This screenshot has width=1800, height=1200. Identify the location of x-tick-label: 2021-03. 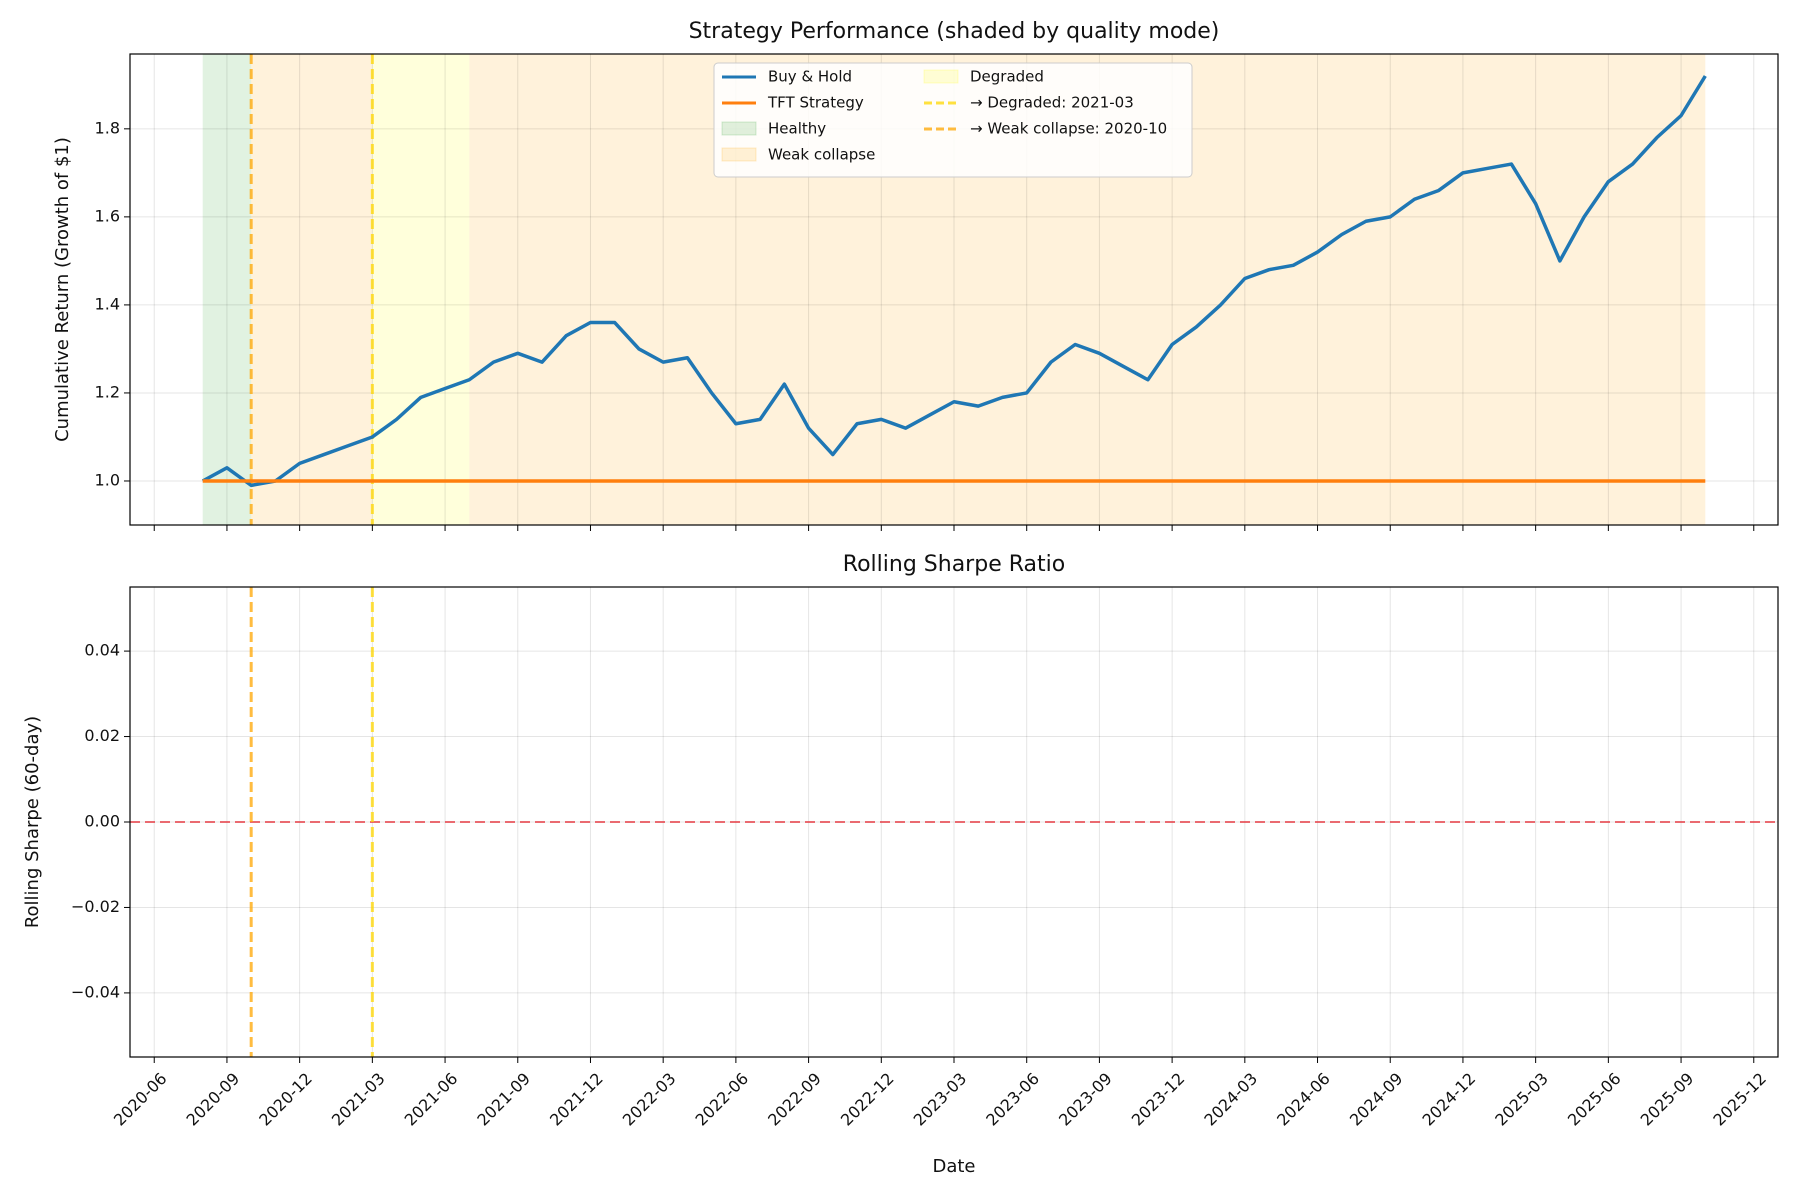
(358, 1099).